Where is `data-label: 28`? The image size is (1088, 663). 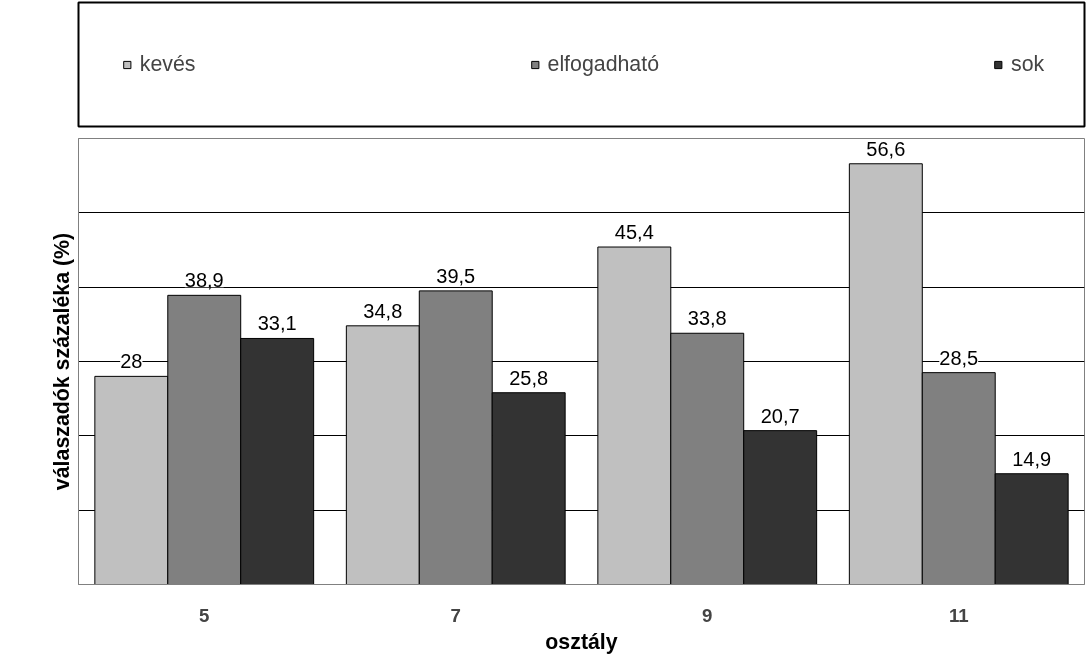
data-label: 28 is located at coordinates (131, 361).